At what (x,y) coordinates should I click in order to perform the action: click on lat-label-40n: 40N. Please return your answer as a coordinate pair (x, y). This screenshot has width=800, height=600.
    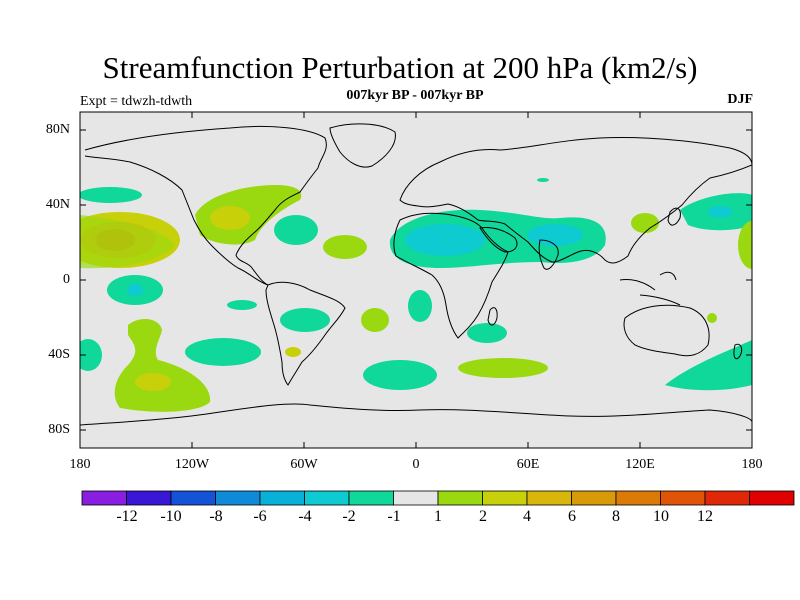
    Looking at the image, I should click on (57, 204).